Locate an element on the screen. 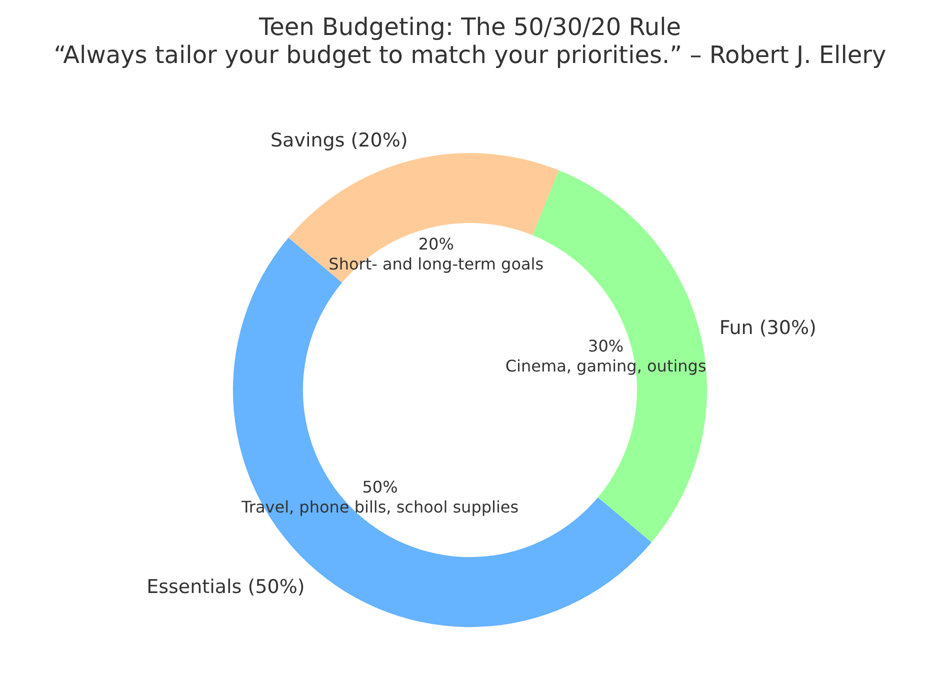 This screenshot has width=940, height=700. slice-label: Essentials (50%) is located at coordinates (225, 587).